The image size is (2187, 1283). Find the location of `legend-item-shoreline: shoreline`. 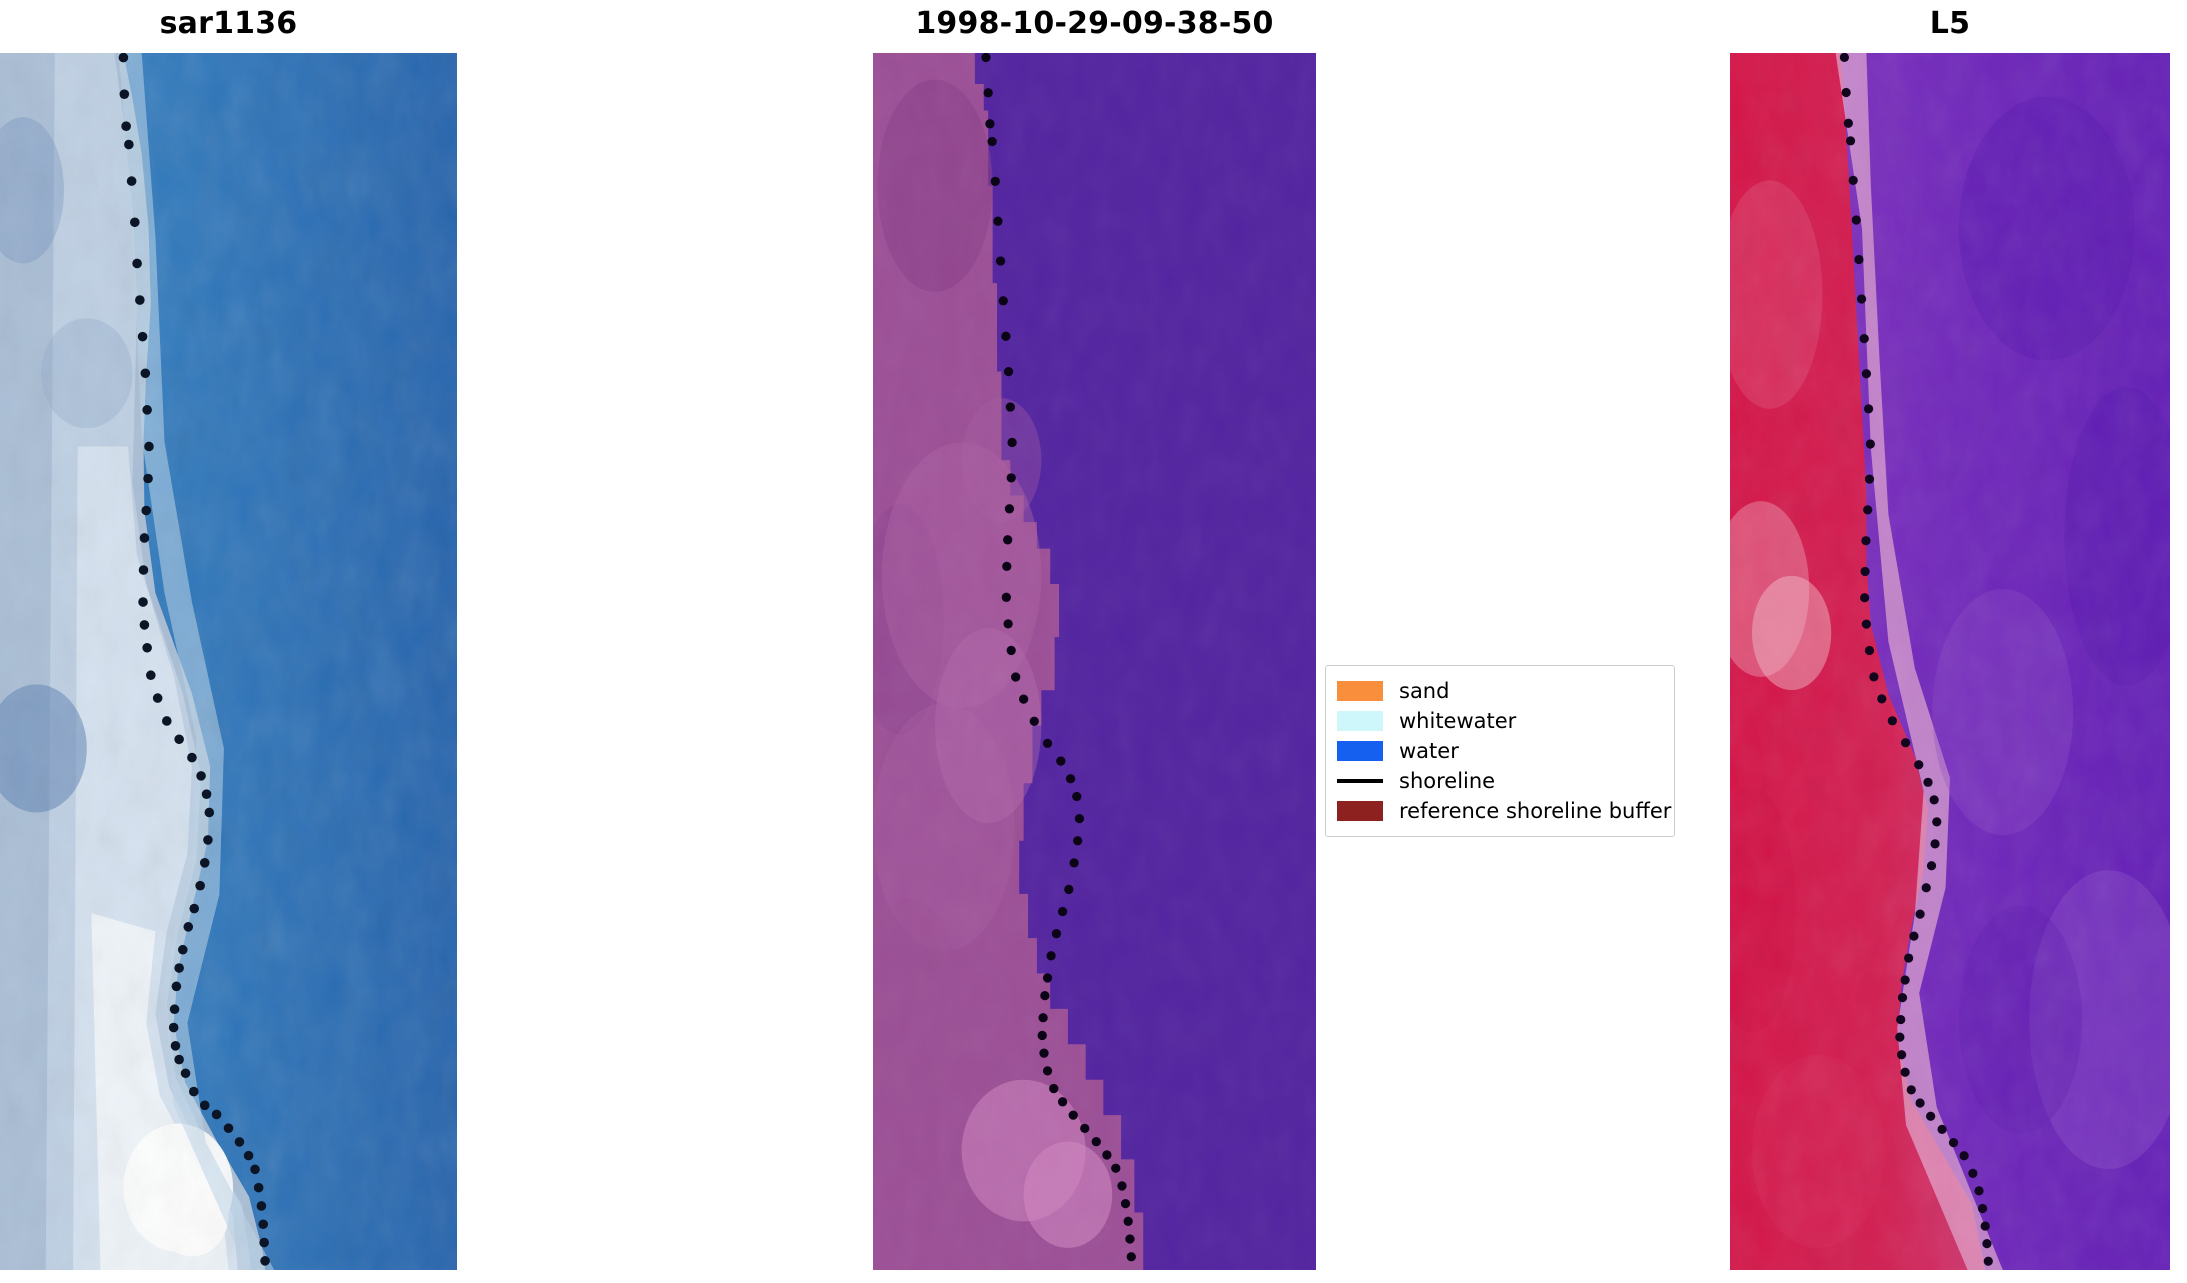

legend-item-shoreline: shoreline is located at coordinates (1499, 781).